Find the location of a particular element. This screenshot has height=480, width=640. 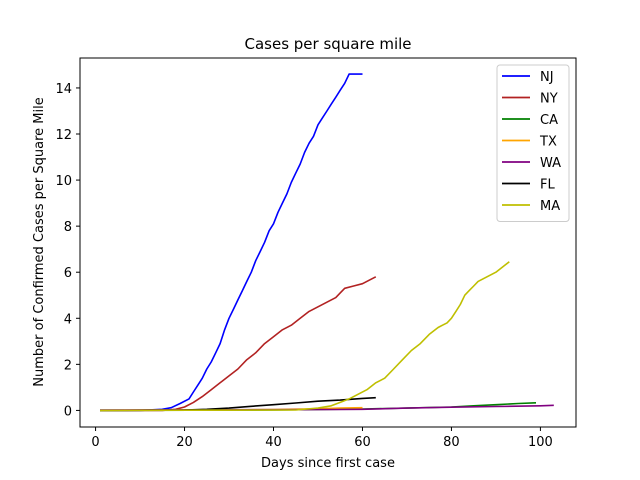

legend-label-ny: NY is located at coordinates (549, 99).